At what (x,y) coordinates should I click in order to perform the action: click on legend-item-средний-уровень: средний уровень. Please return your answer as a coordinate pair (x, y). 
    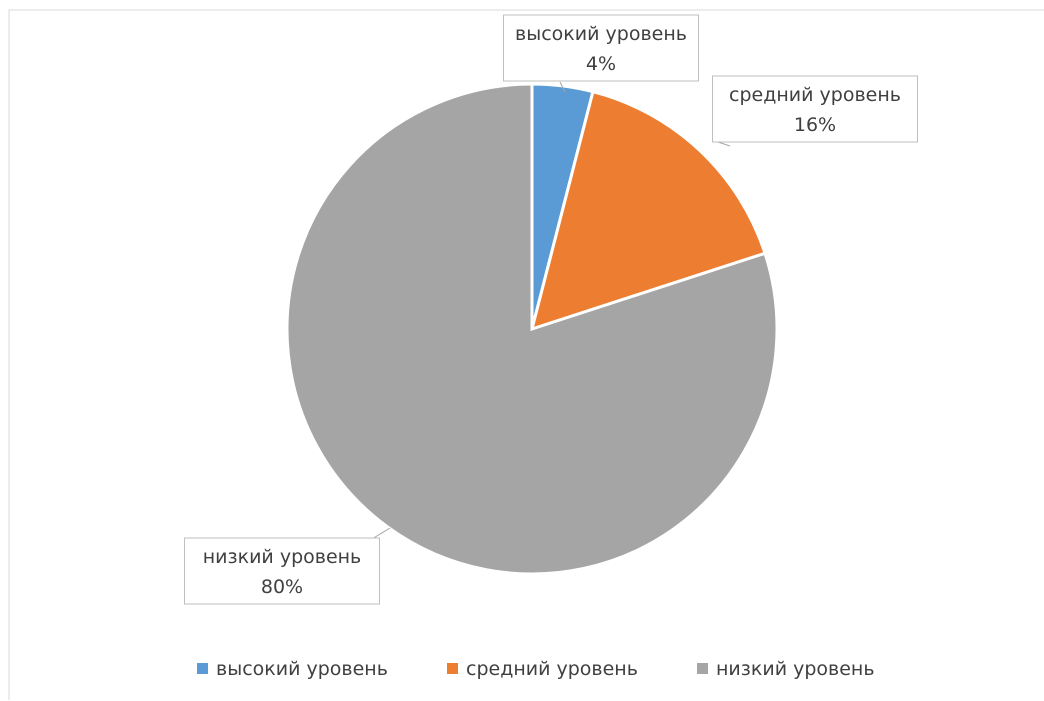
    Looking at the image, I should click on (542, 669).